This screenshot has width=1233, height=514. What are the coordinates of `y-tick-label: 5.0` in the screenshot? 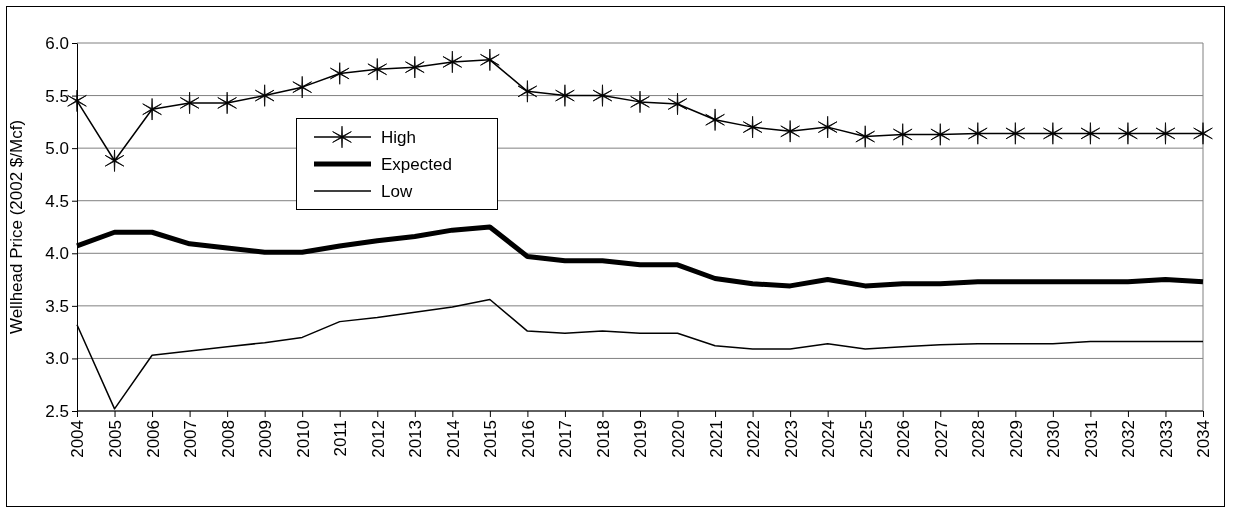 It's located at (57, 149).